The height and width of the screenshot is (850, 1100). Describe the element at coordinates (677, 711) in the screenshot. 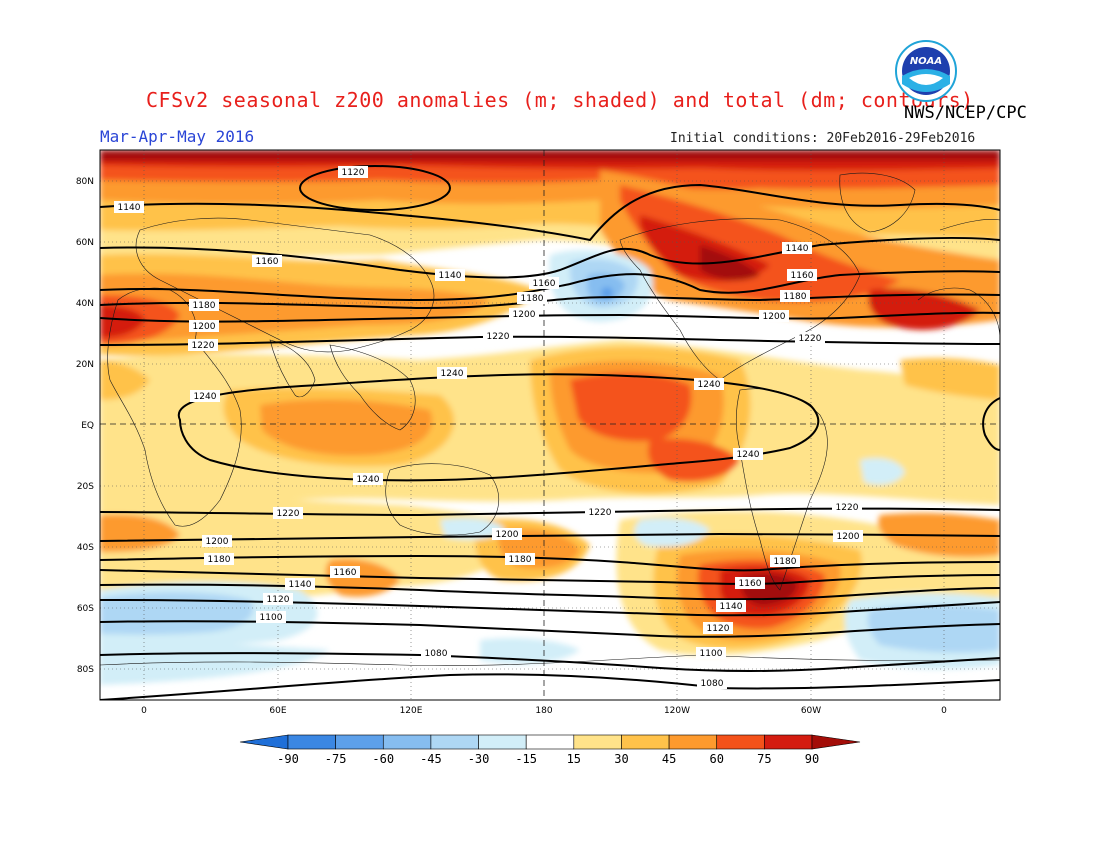

I see `lon-tick-label: 120W` at that location.